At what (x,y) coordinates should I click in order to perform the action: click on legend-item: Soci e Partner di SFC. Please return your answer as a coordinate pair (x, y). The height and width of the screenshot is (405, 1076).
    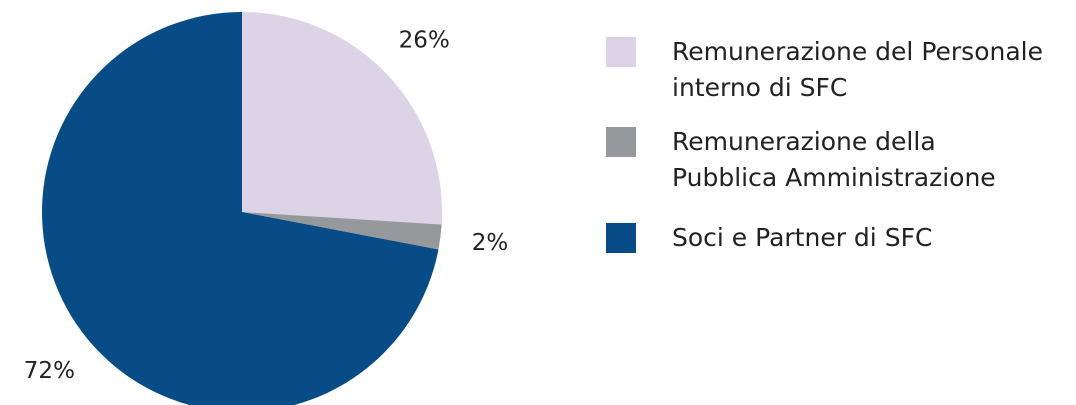
    Looking at the image, I should click on (769, 238).